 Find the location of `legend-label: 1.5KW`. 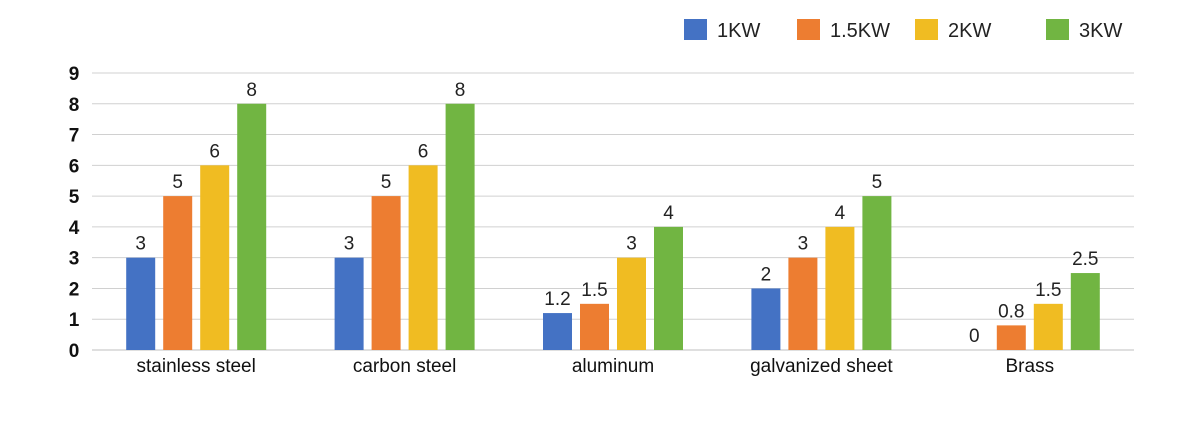

legend-label: 1.5KW is located at coordinates (860, 31).